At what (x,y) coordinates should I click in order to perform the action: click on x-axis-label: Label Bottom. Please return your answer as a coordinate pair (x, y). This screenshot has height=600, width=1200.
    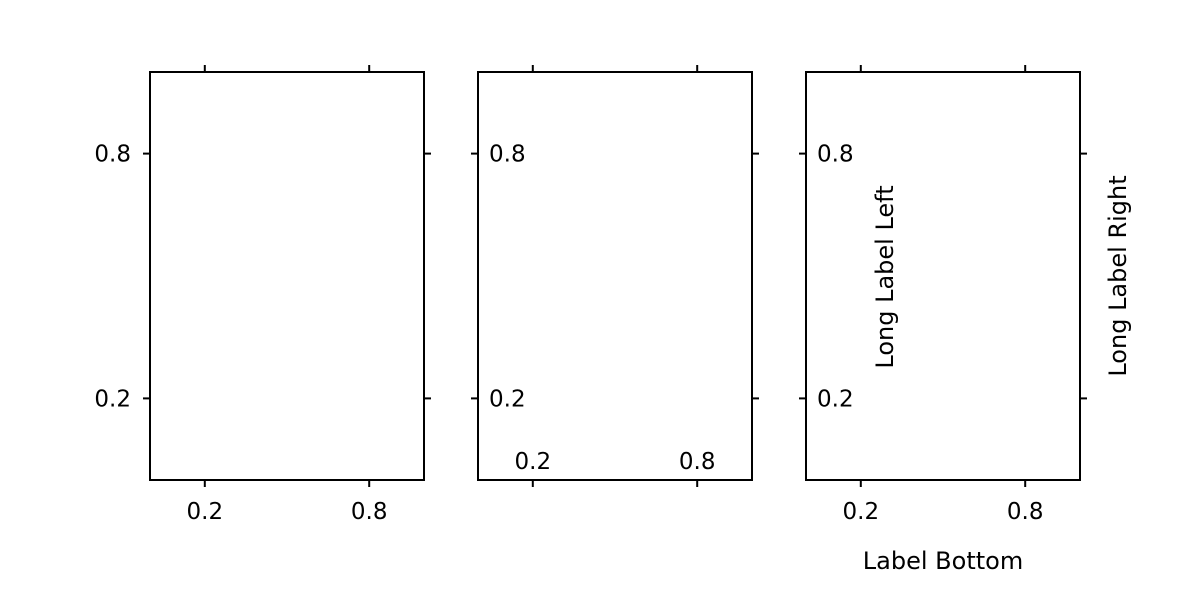
    Looking at the image, I should click on (943, 561).